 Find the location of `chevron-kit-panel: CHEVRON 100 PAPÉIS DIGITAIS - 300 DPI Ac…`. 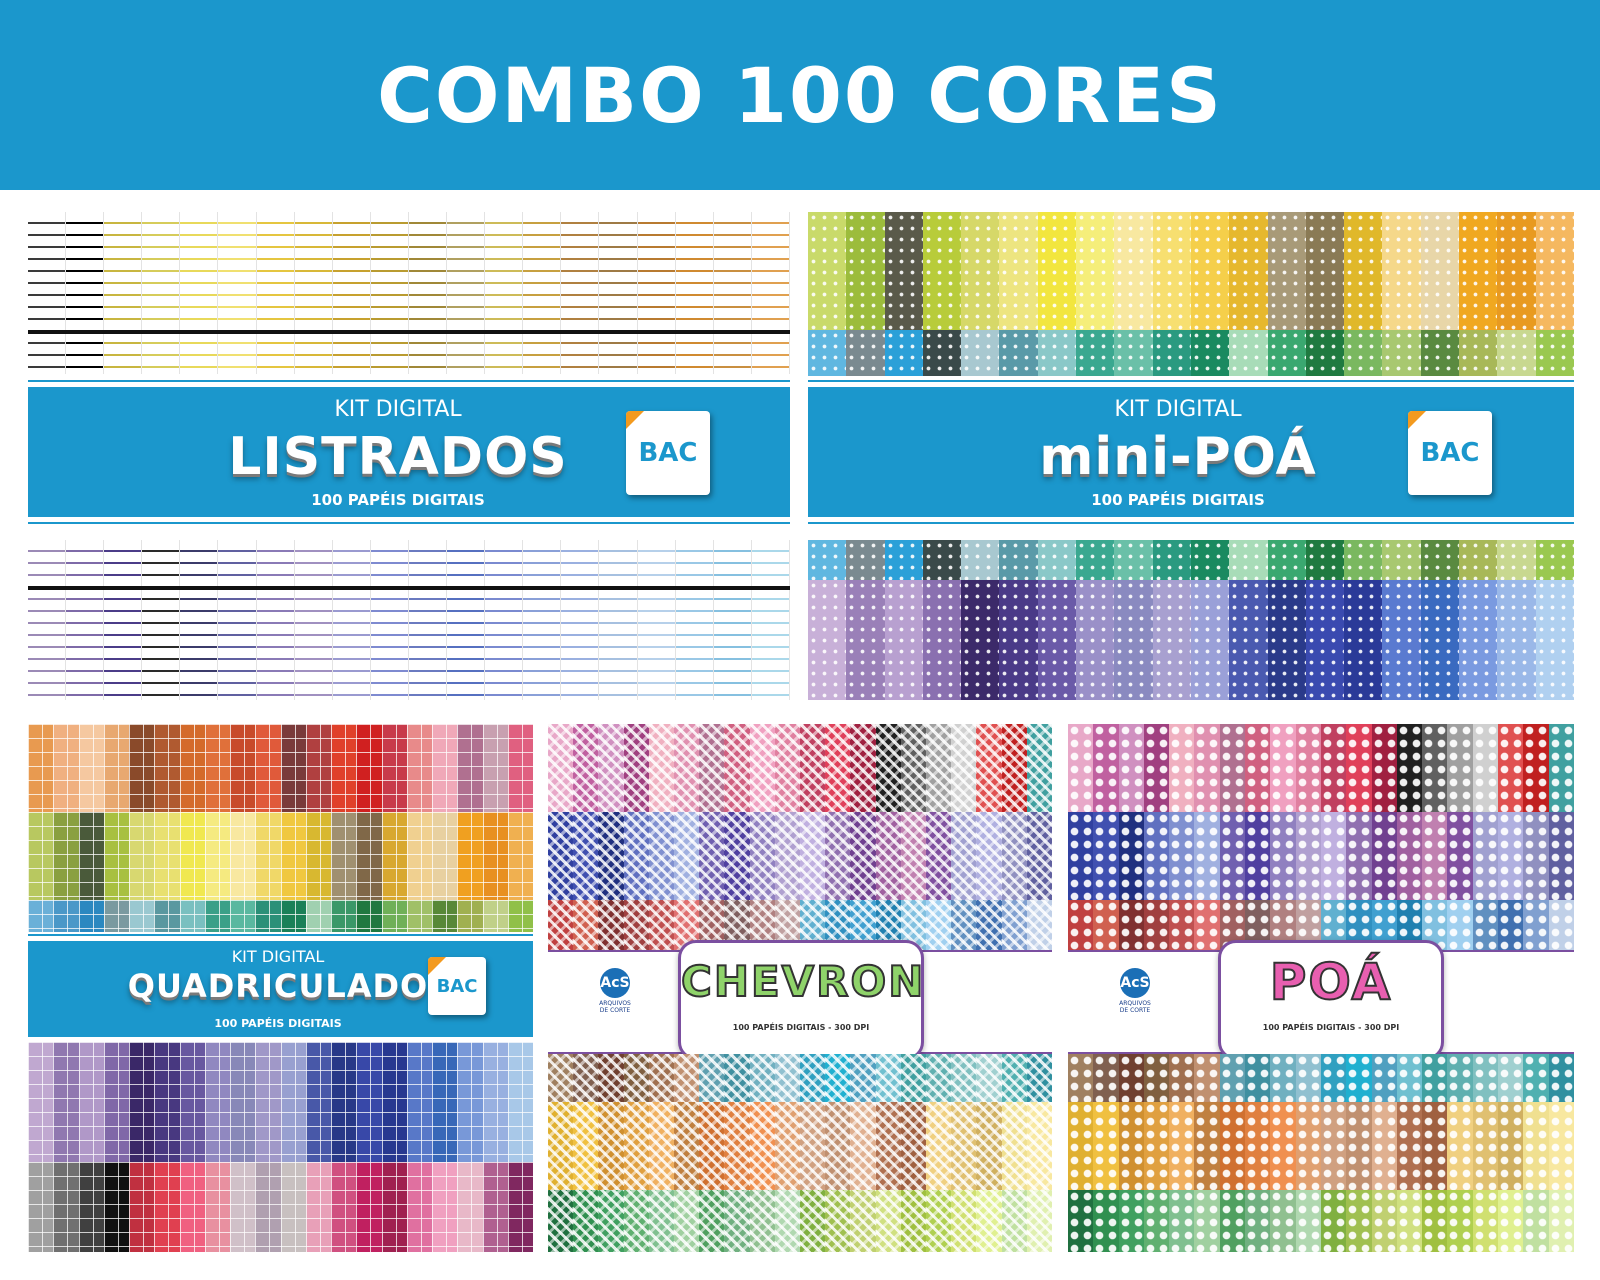

chevron-kit-panel: CHEVRON 100 PAPÉIS DIGITAIS - 300 DPI Ac… is located at coordinates (800, 988).